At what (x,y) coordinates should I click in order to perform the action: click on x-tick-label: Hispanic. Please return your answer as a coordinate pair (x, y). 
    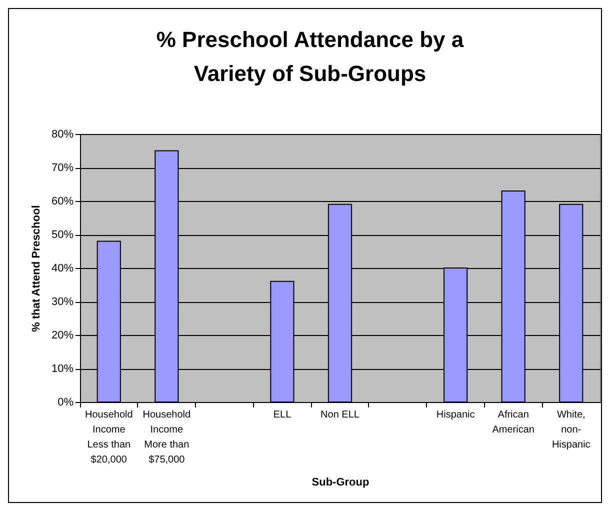
    Looking at the image, I should click on (455, 415).